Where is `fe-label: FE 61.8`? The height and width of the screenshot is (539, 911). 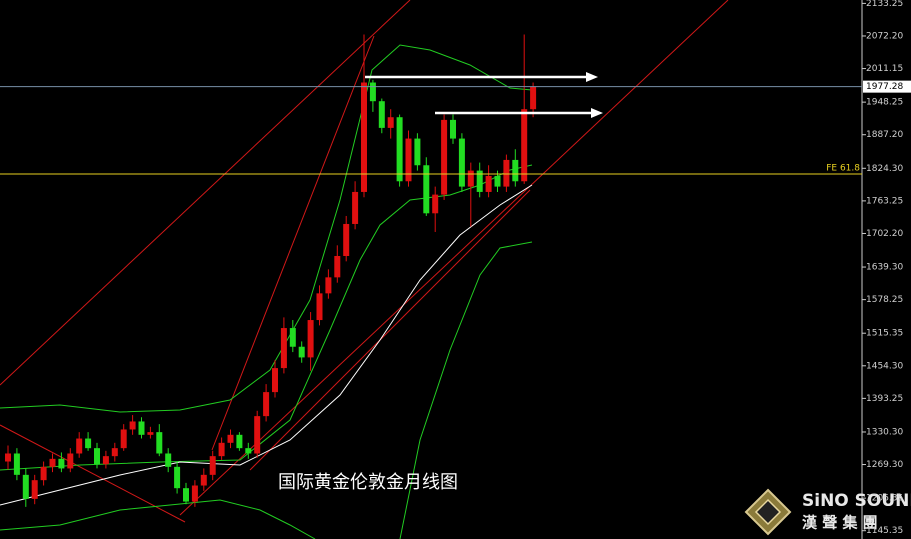
fe-label: FE 61.8 is located at coordinates (843, 169).